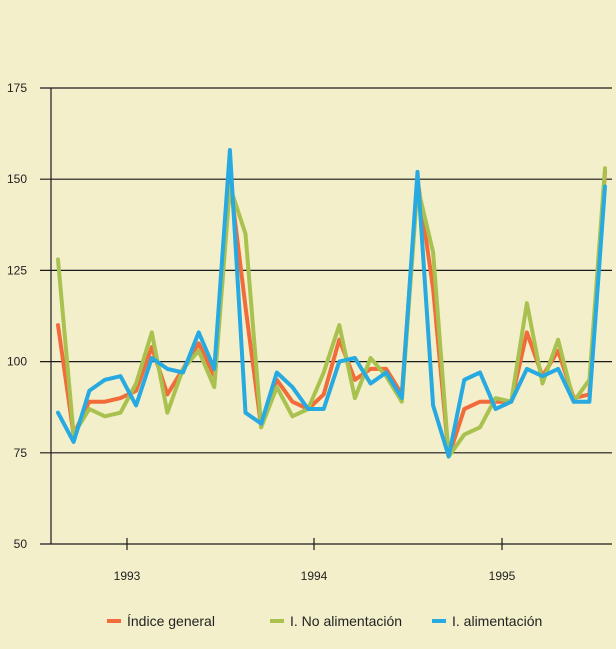 This screenshot has width=616, height=649. Describe the element at coordinates (21, 544) in the screenshot. I see `y-tick-label: 50` at that location.